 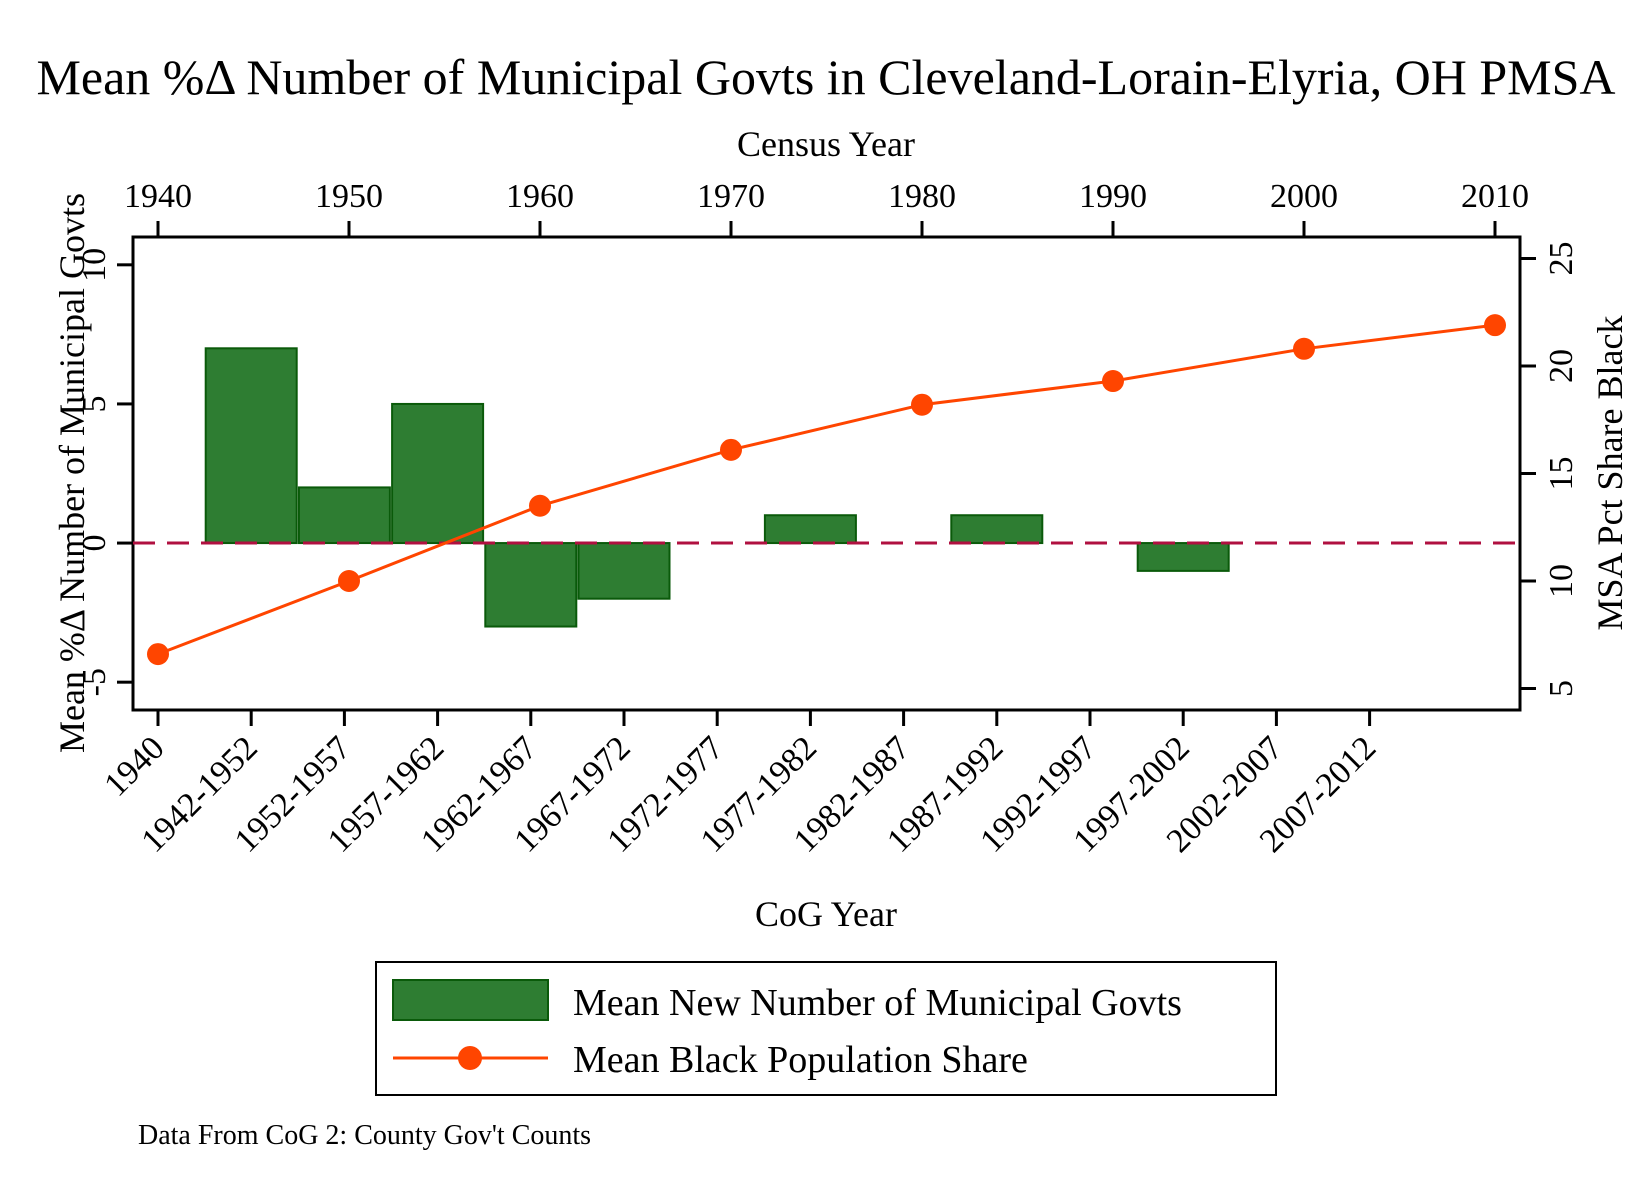 What do you see at coordinates (72, 473) in the screenshot?
I see `left-axis-title: Mean %Δ Number of Municipal Govts` at bounding box center [72, 473].